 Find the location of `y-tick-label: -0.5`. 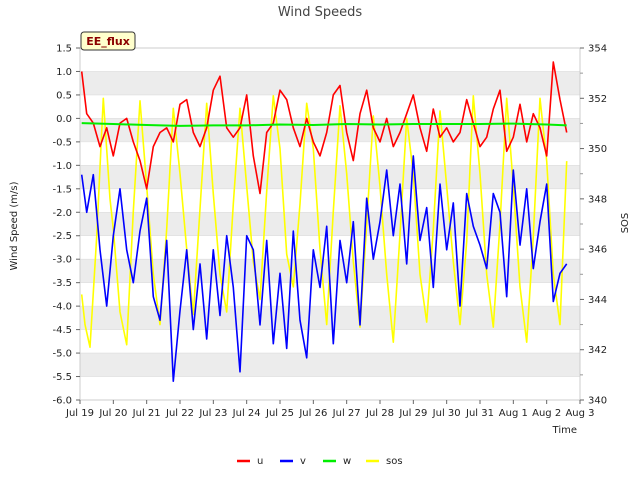

y-tick-label: -0.5 is located at coordinates (62, 142).